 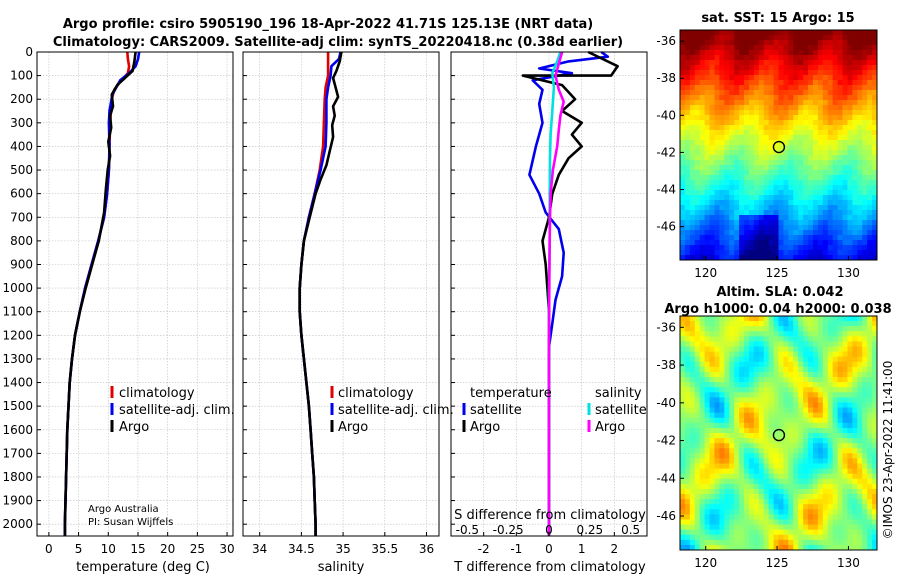 What do you see at coordinates (17, 312) in the screenshot?
I see `y-tick-label: 1100` at bounding box center [17, 312].